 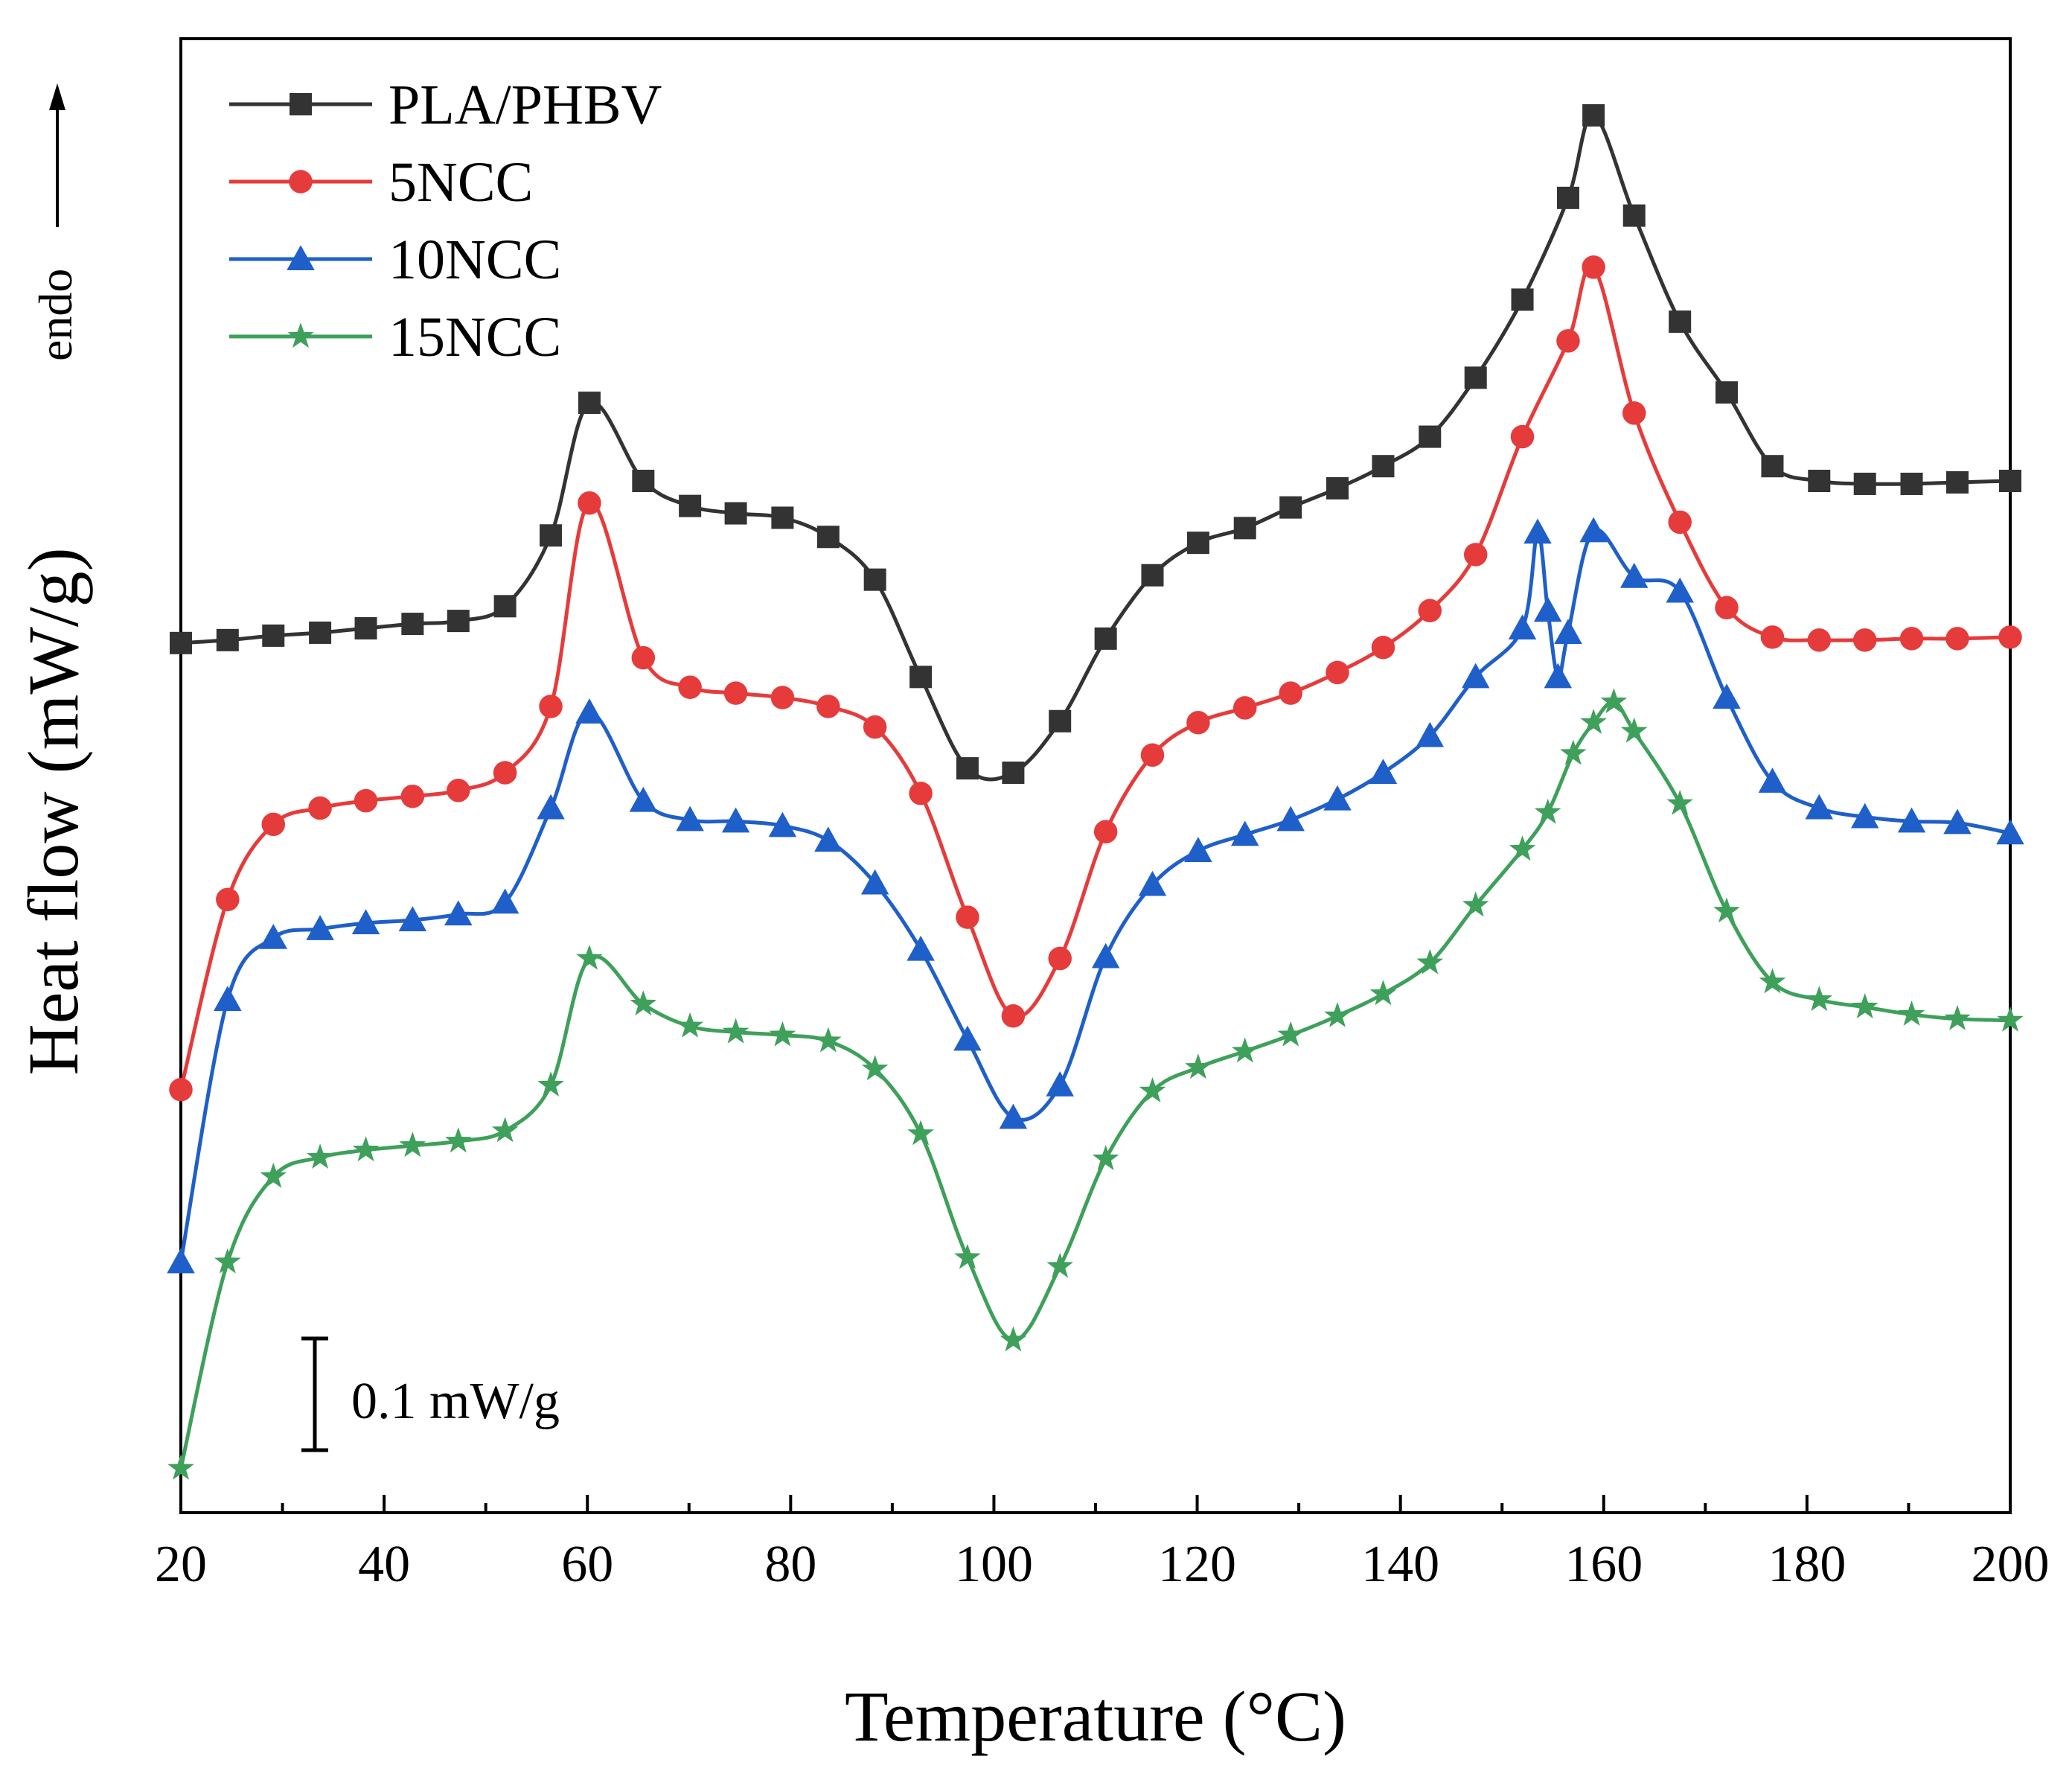 I want to click on x-tick-label: 20, so click(x=181, y=1564).